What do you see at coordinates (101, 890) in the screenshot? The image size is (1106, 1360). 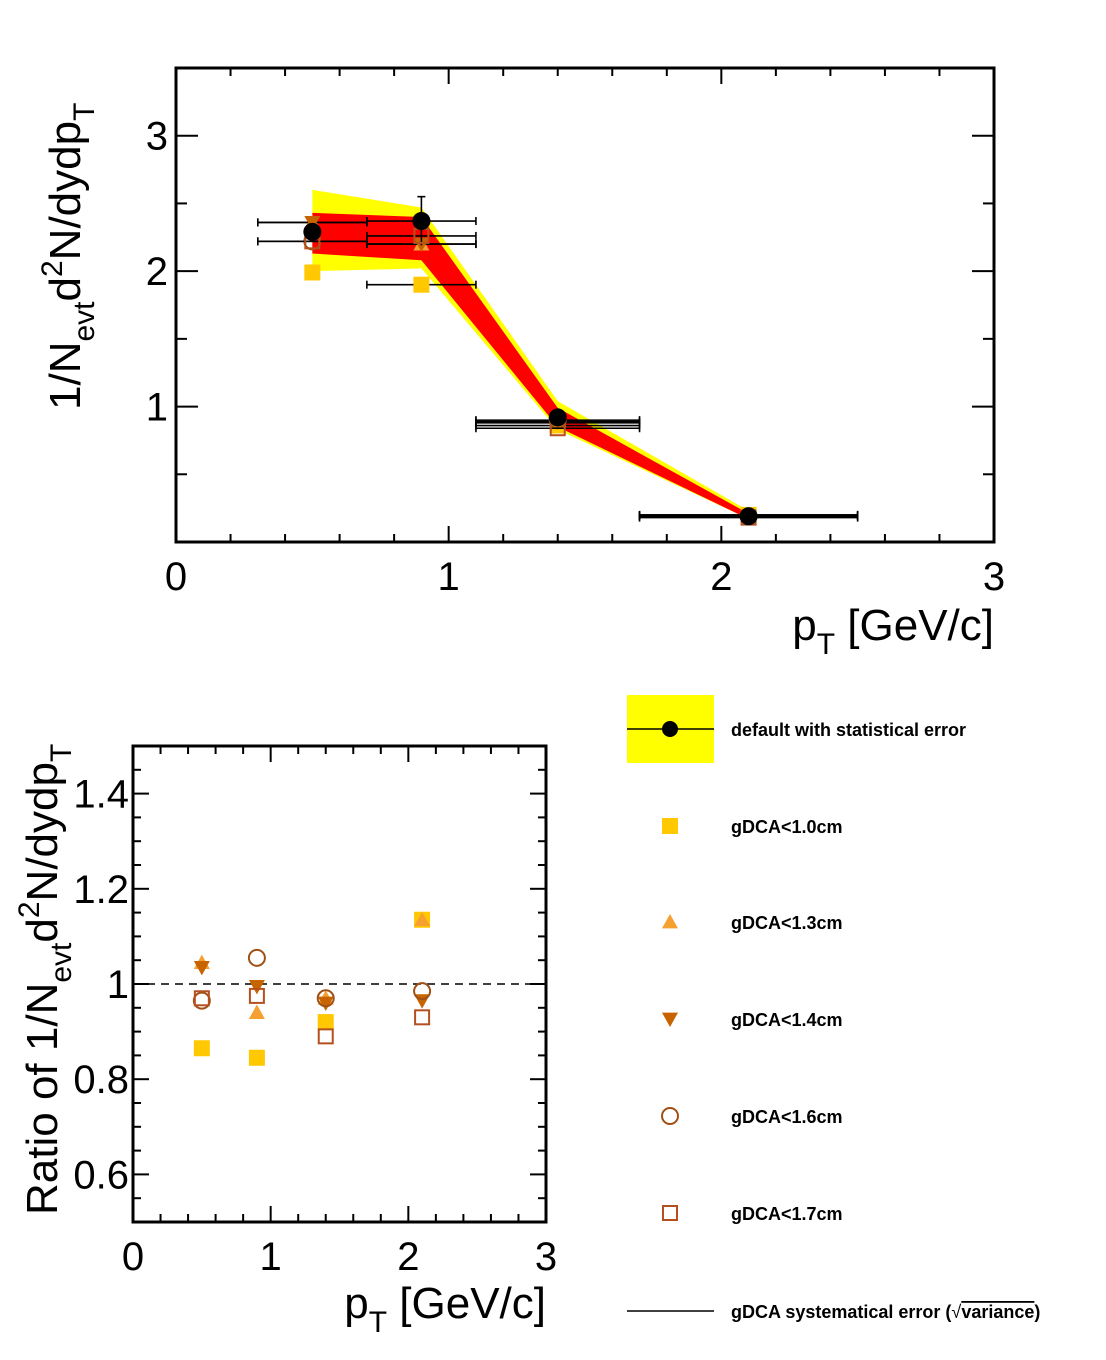 I see `y-tick-label: 1.2` at bounding box center [101, 890].